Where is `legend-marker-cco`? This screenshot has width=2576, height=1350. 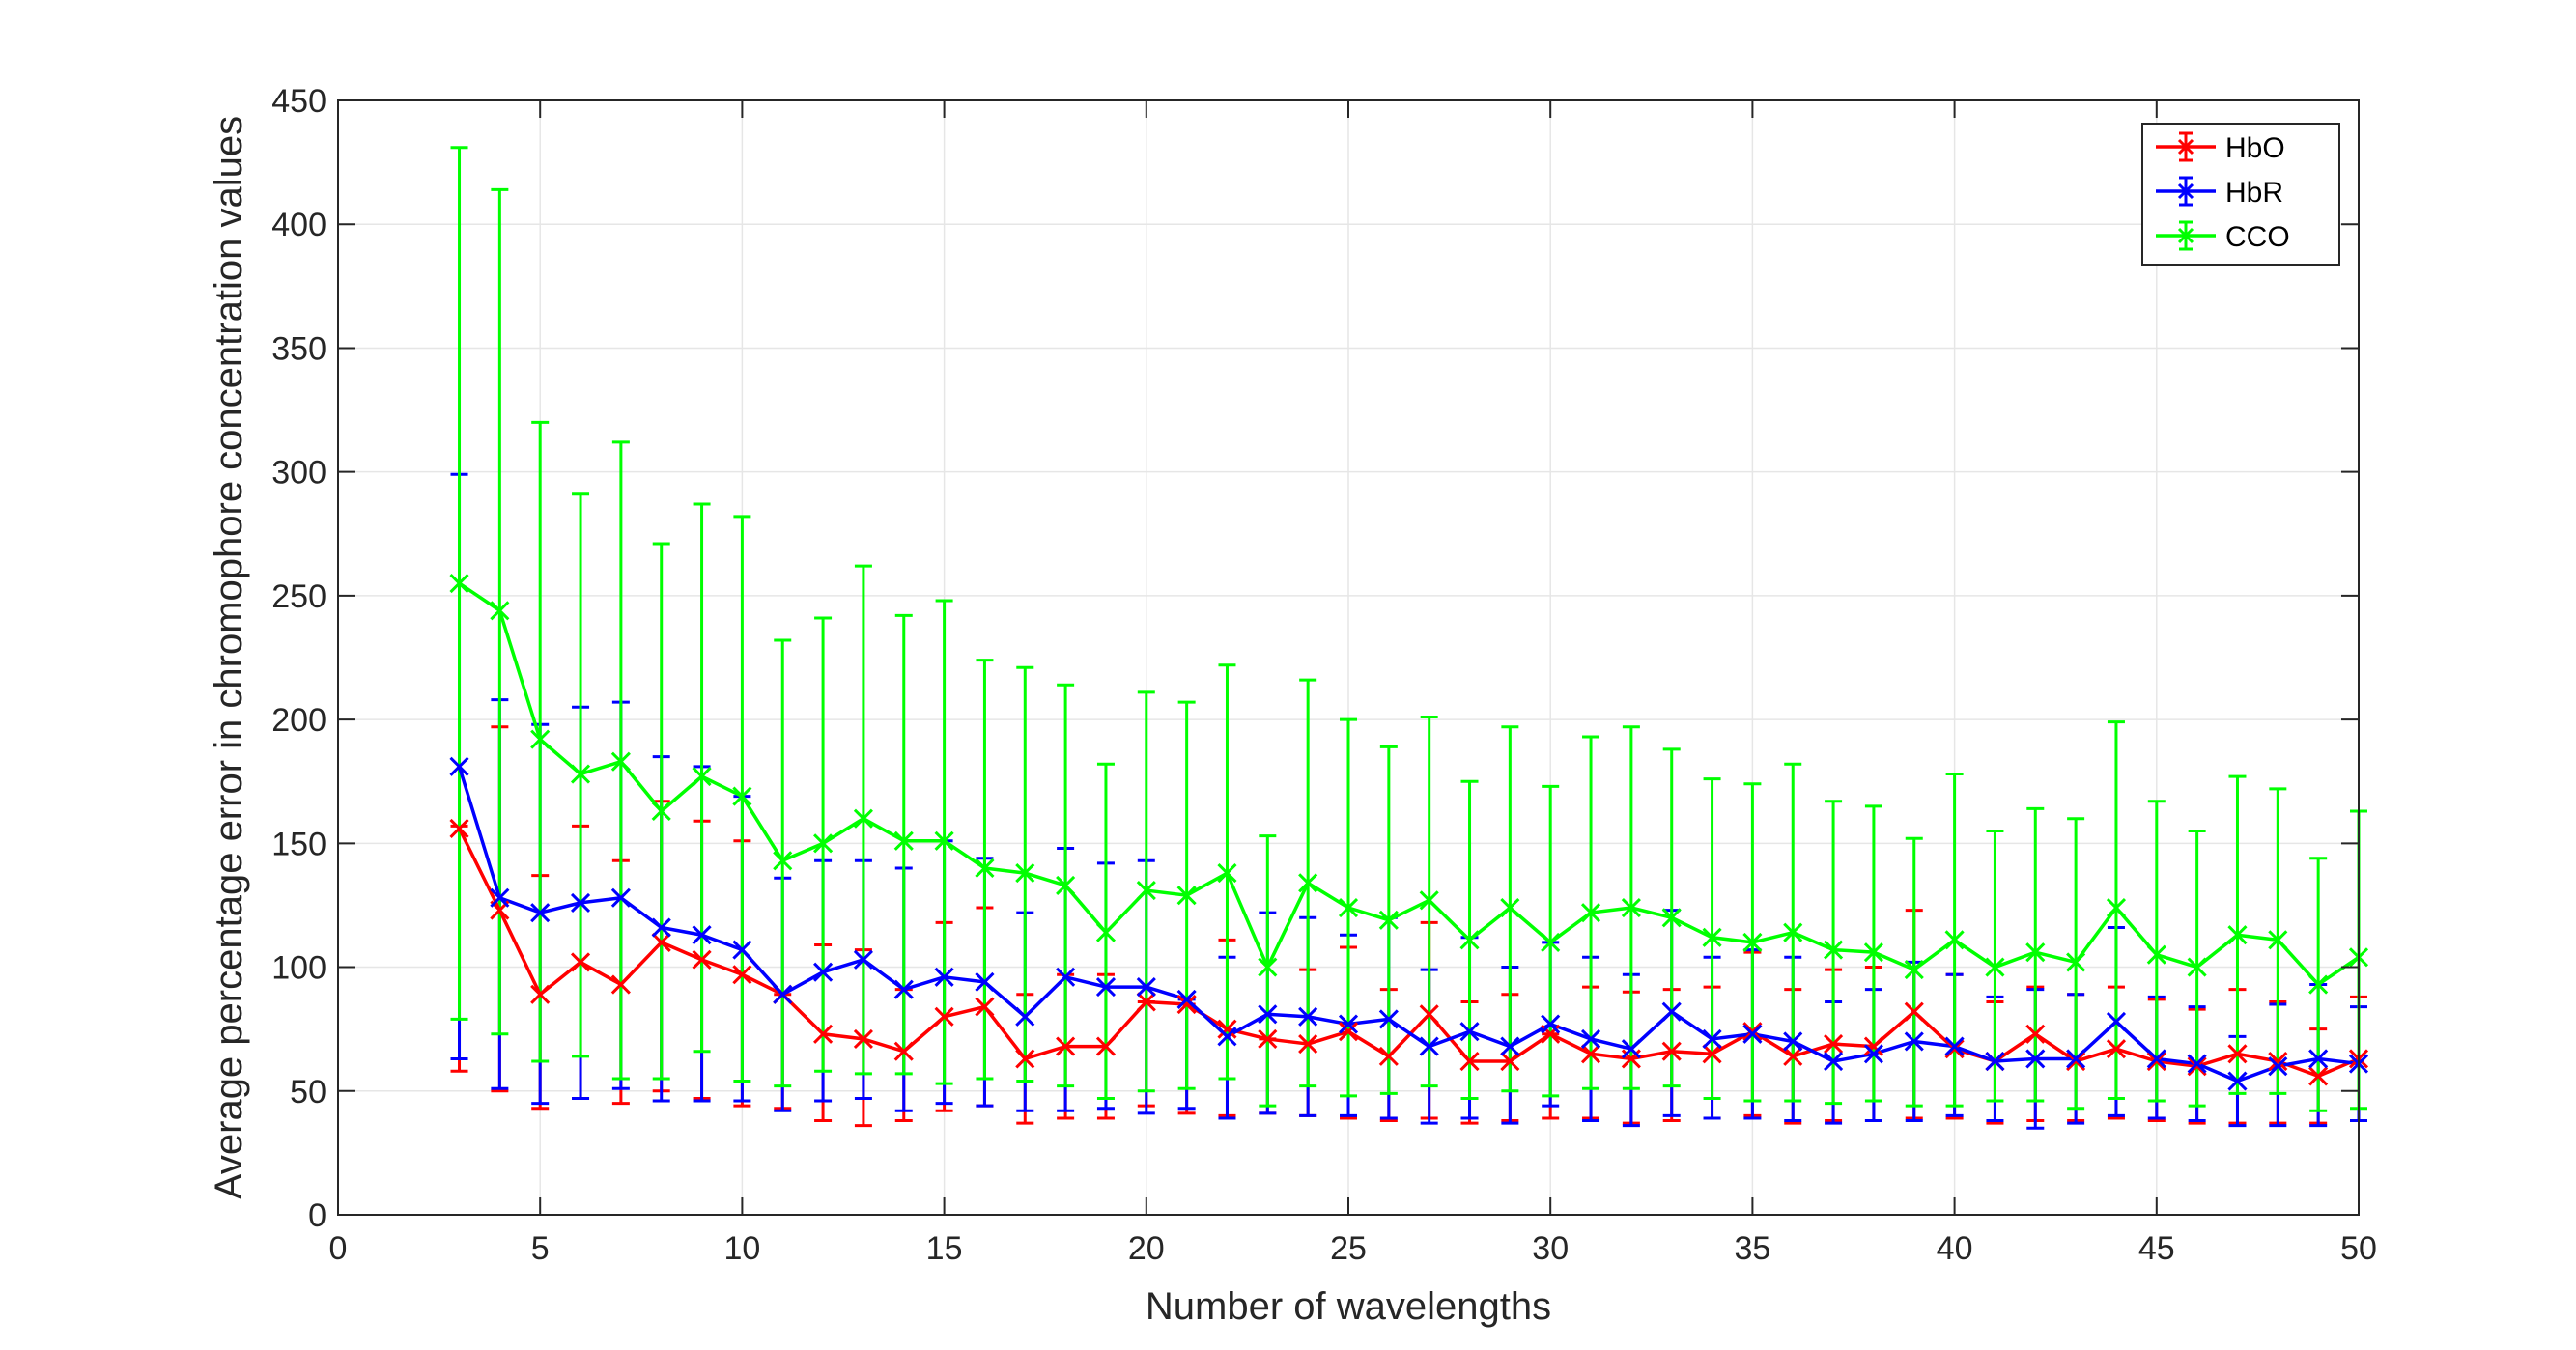 legend-marker-cco is located at coordinates (2185, 235).